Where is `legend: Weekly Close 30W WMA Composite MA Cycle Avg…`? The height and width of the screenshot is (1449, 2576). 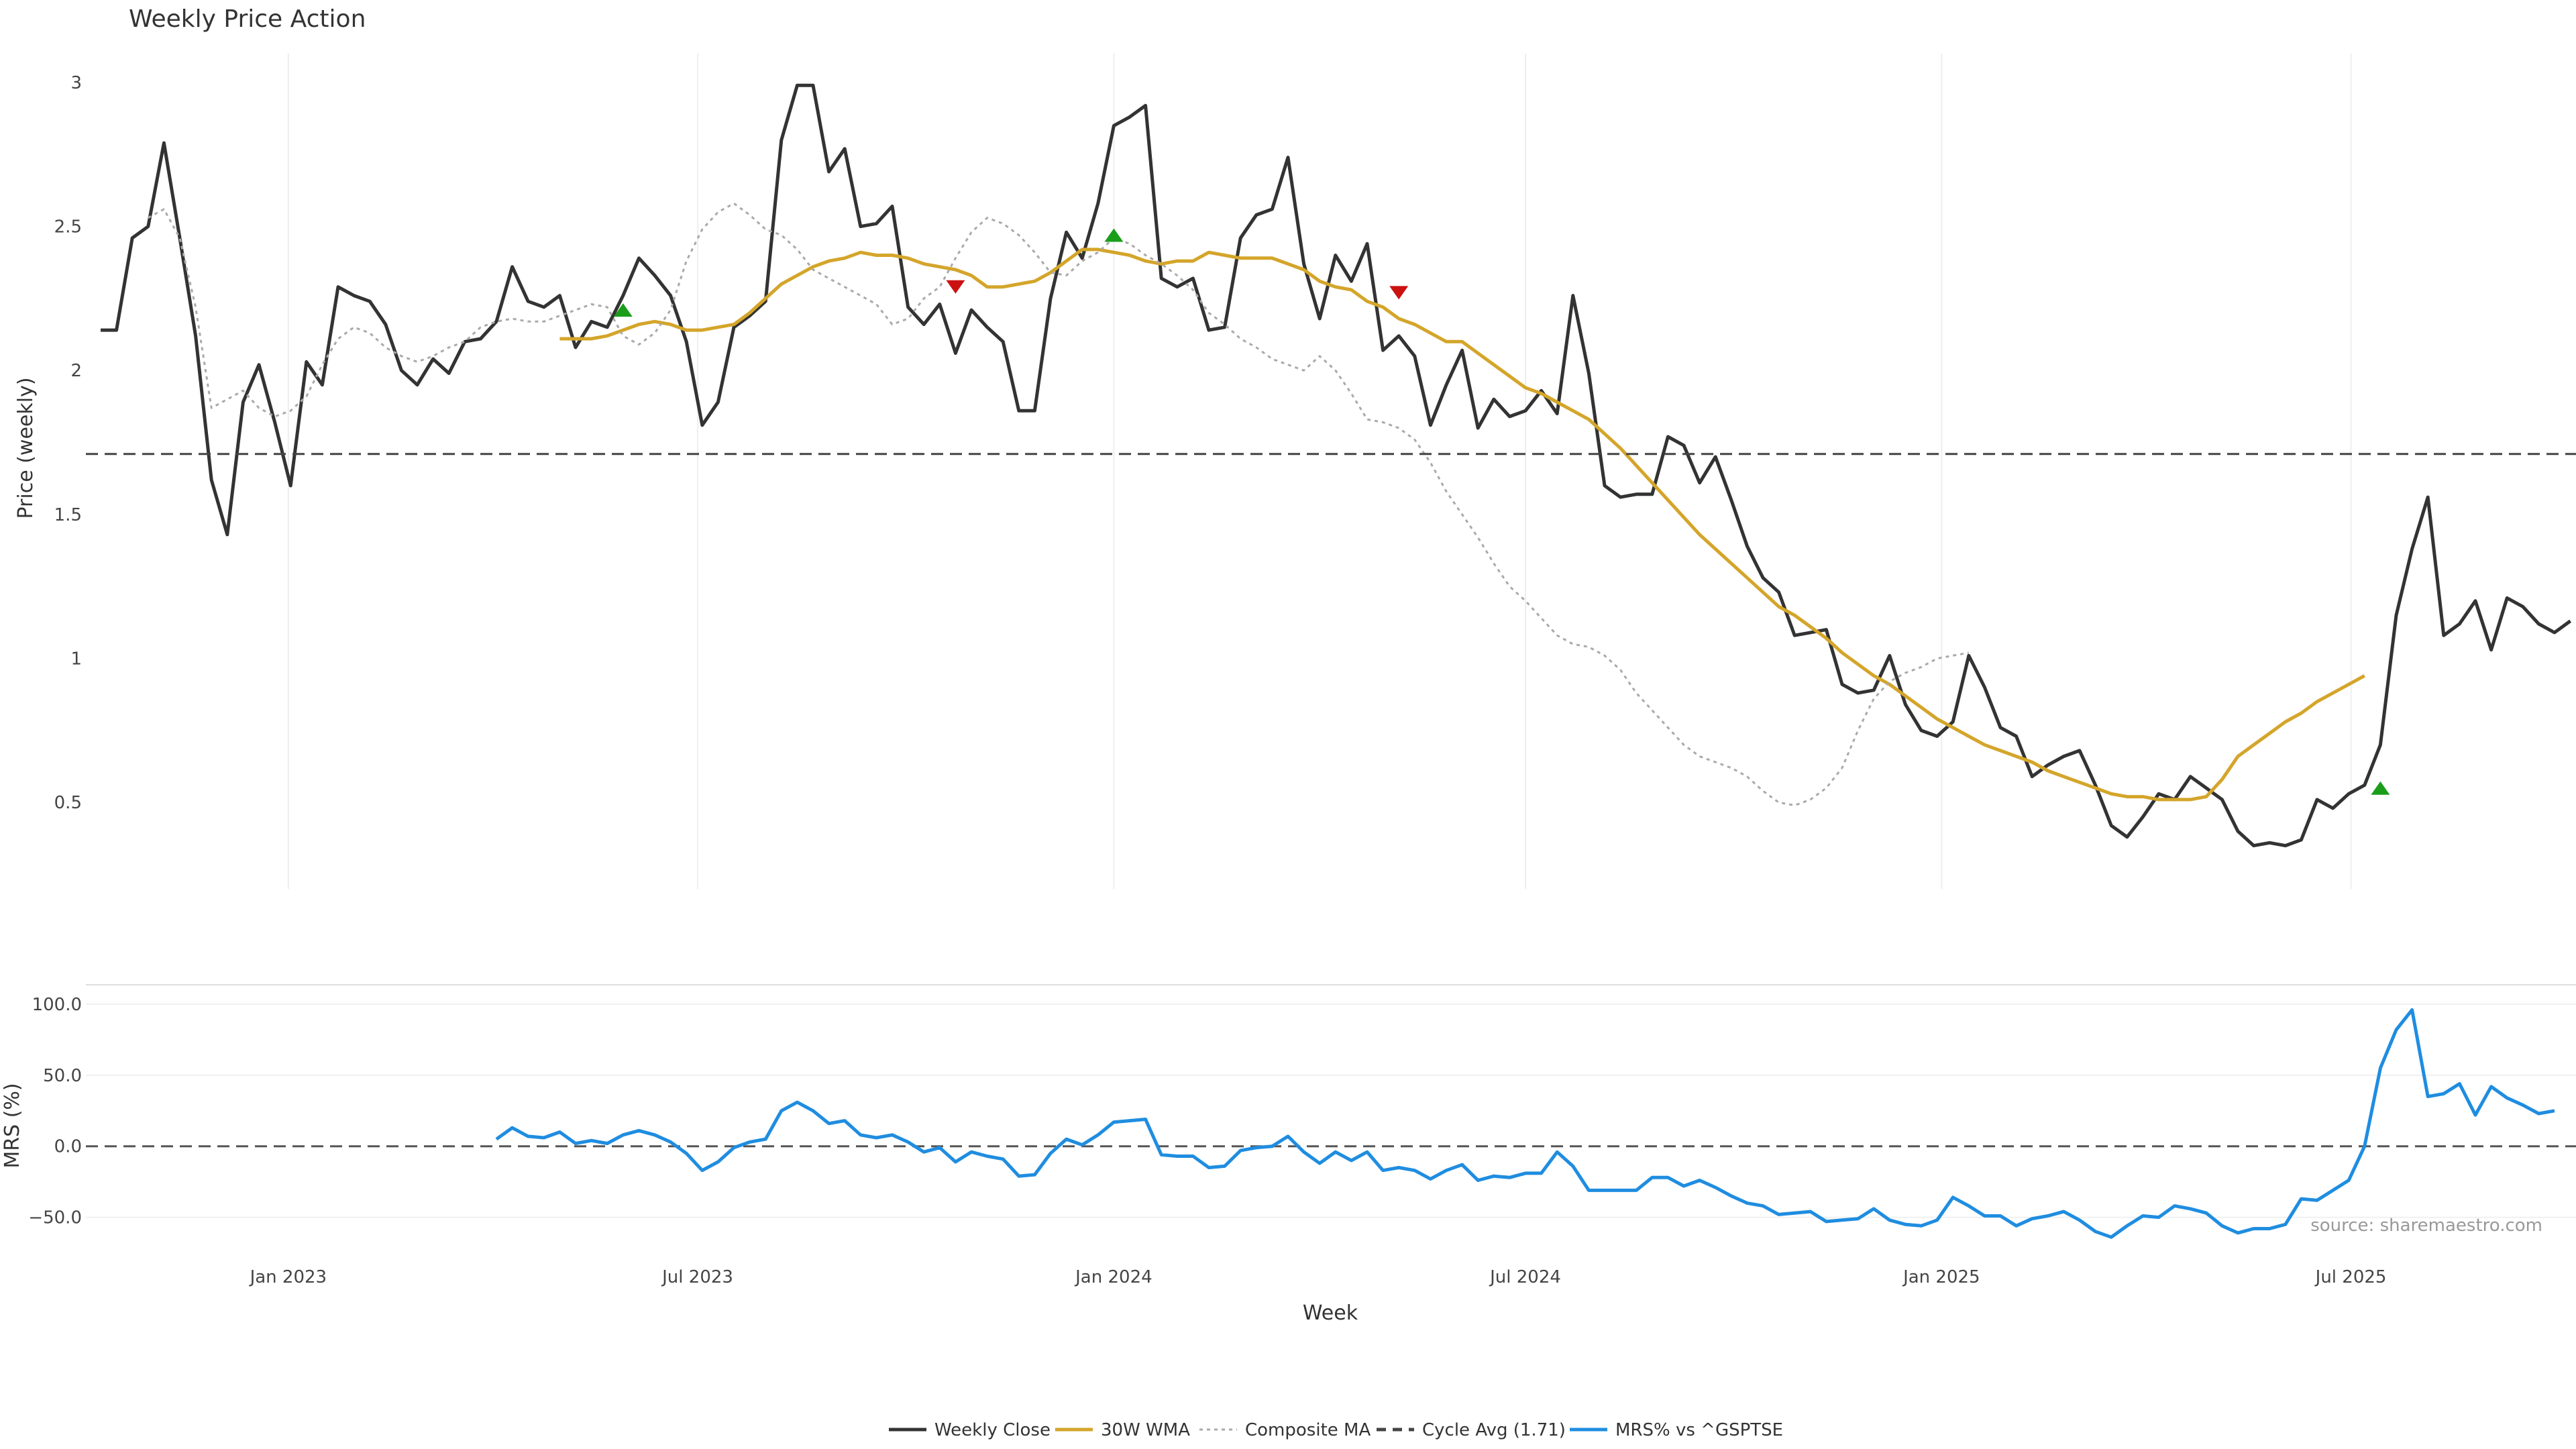
legend: Weekly Close 30W WMA Composite MA Cycle Avg… is located at coordinates (1336, 1430).